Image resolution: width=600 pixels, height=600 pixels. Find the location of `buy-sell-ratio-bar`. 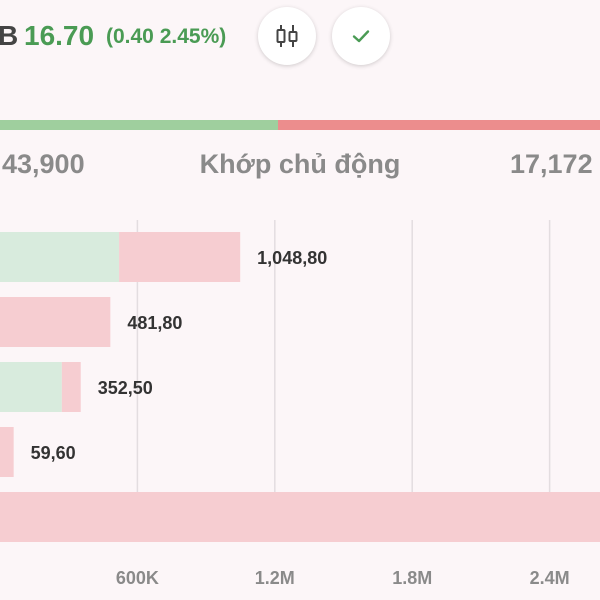

buy-sell-ratio-bar is located at coordinates (300, 125).